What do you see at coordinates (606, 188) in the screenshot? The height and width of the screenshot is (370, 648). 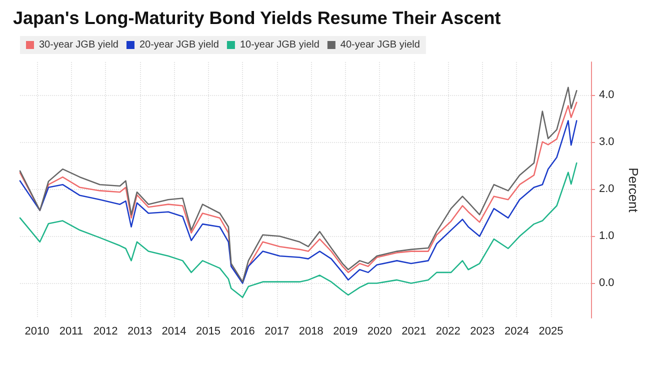 I see `y-tick-label: 2.0` at bounding box center [606, 188].